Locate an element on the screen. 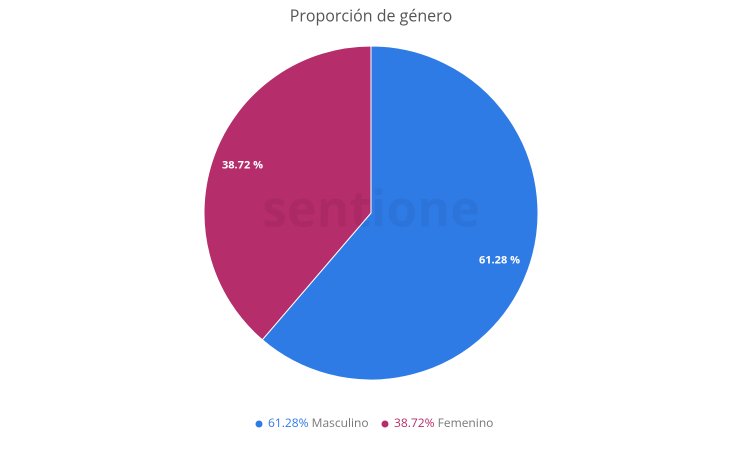  legend-entry: 38.72% Femenino is located at coordinates (443, 422).